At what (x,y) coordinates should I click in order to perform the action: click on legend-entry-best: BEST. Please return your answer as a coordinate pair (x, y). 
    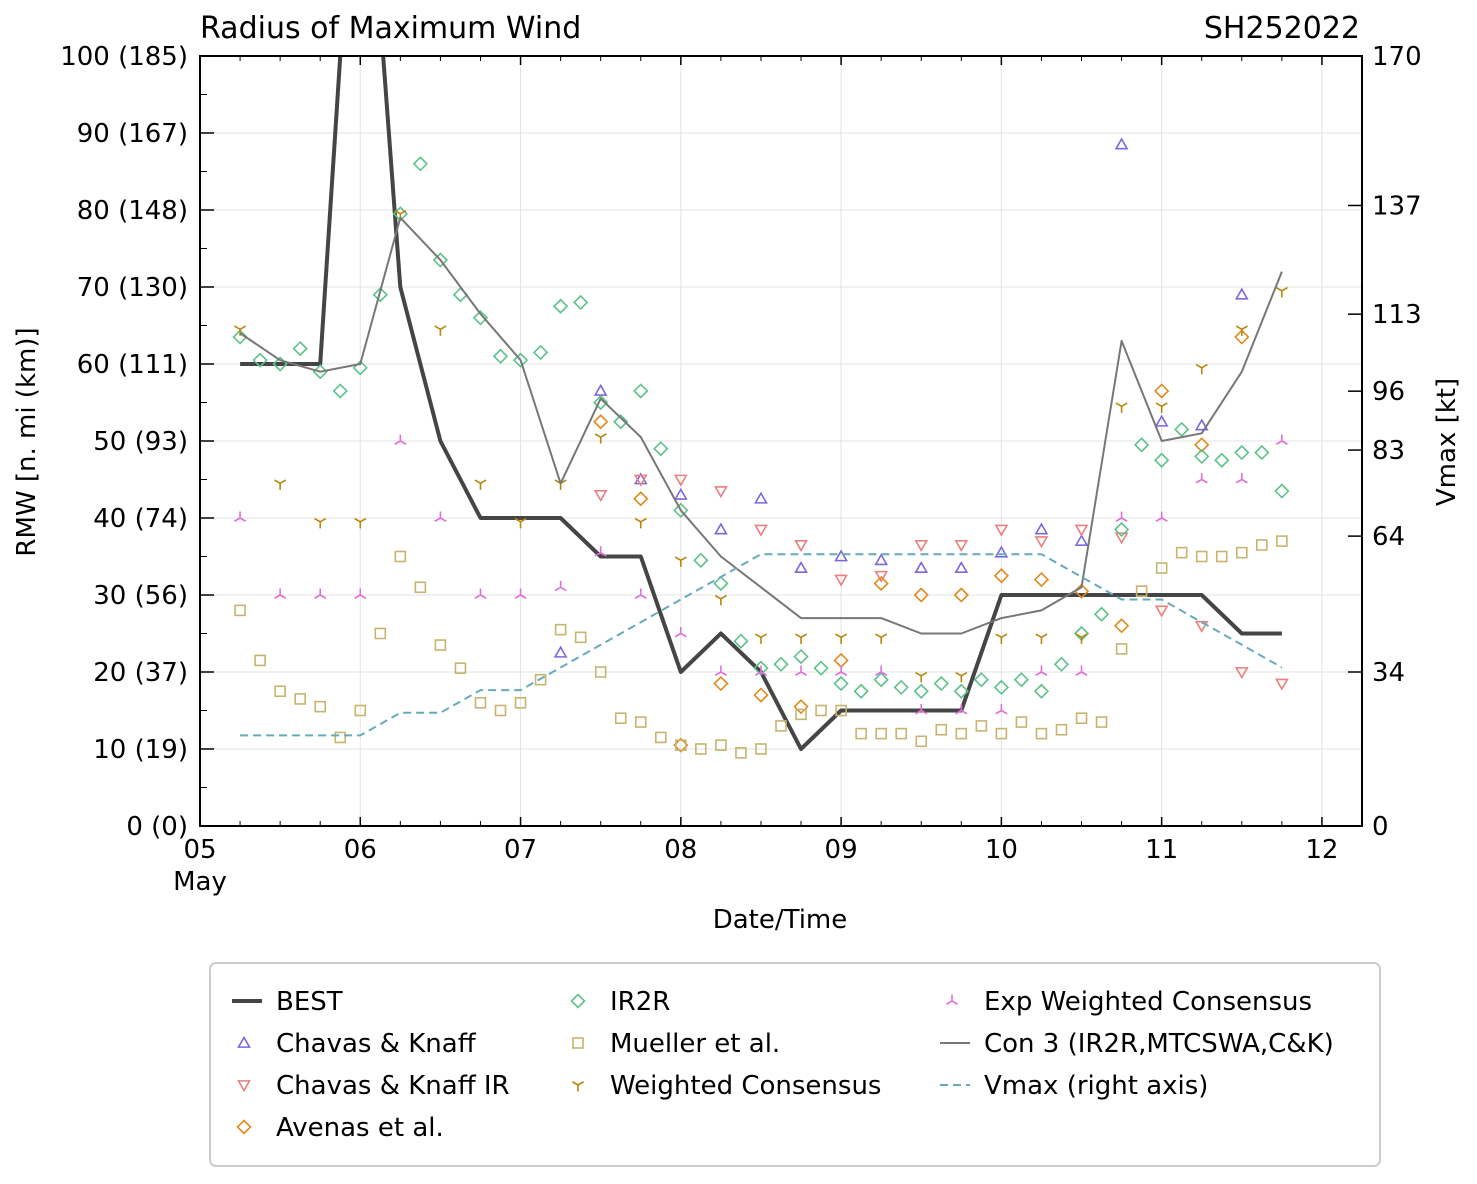
    Looking at the image, I should click on (287, 1002).